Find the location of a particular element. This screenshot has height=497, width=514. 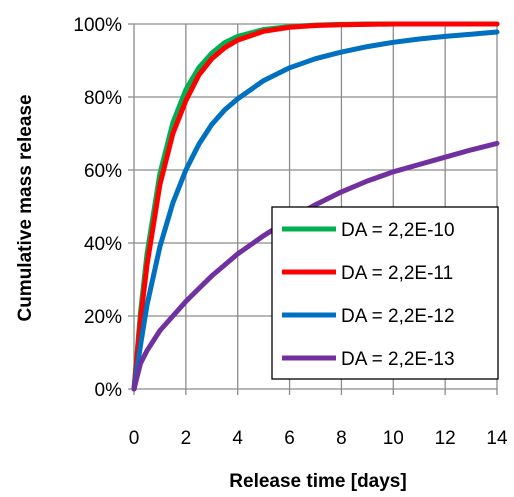

y-tick-label: 0% is located at coordinates (109, 390).